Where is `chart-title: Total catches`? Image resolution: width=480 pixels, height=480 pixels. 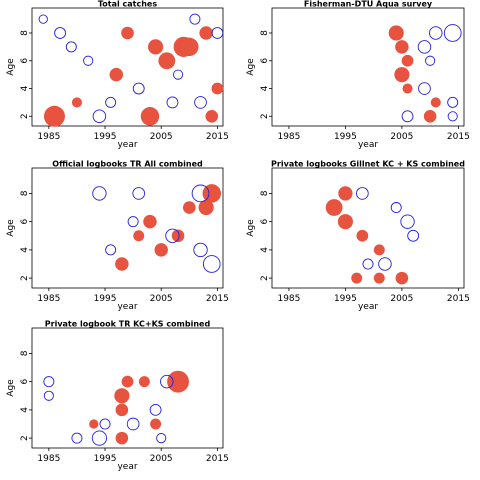
chart-title: Total catches is located at coordinates (127, 4).